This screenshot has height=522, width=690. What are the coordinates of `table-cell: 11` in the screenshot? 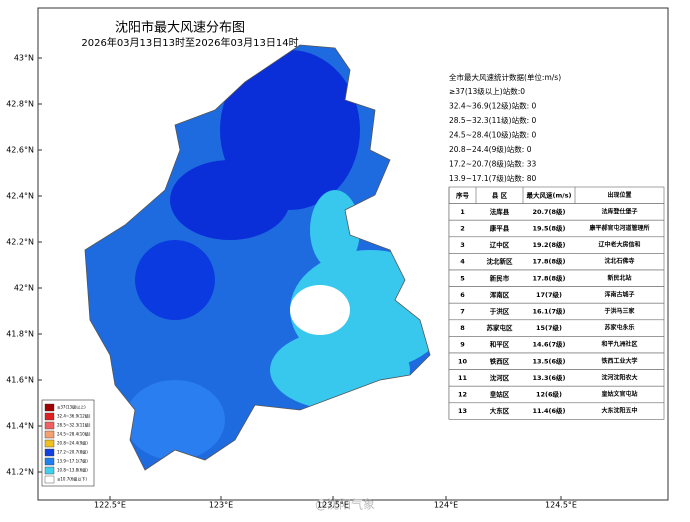 It's located at (463, 378).